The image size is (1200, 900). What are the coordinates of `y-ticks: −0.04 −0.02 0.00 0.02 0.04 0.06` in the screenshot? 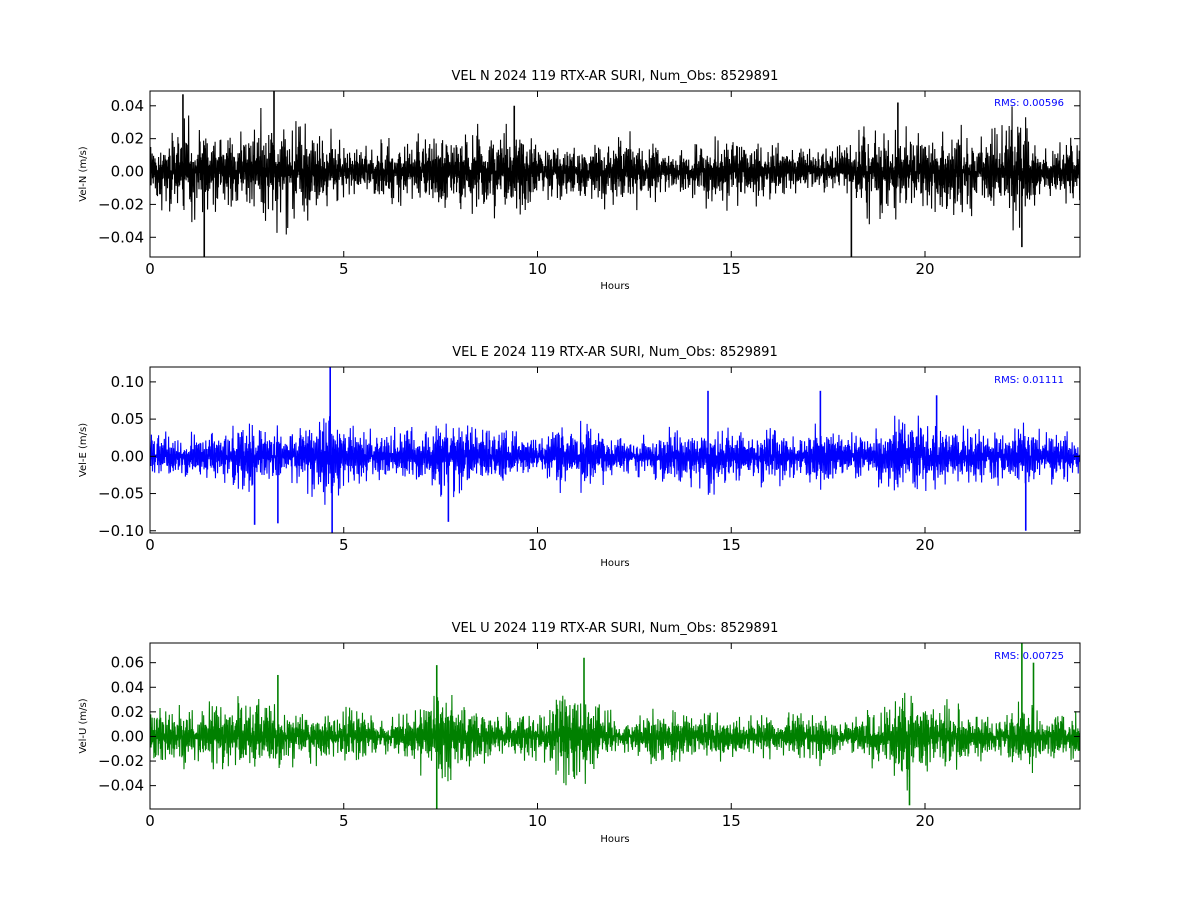 It's located at (589, 724).